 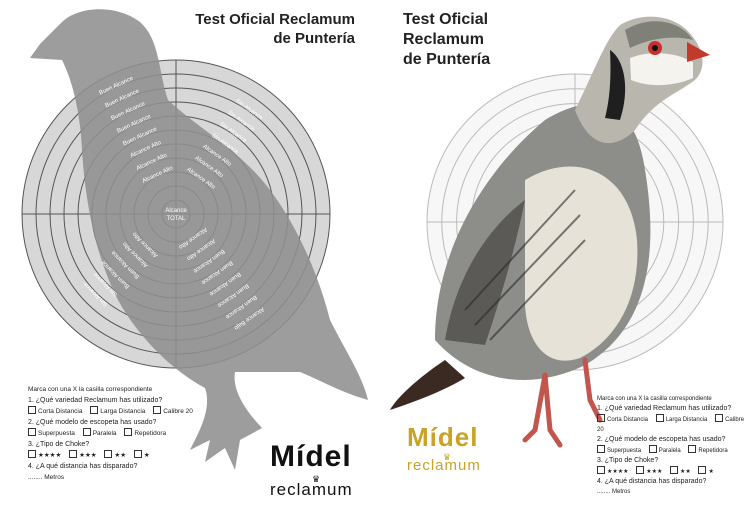 What do you see at coordinates (446, 19) in the screenshot?
I see `right-title-line1: Test Oficial` at bounding box center [446, 19].